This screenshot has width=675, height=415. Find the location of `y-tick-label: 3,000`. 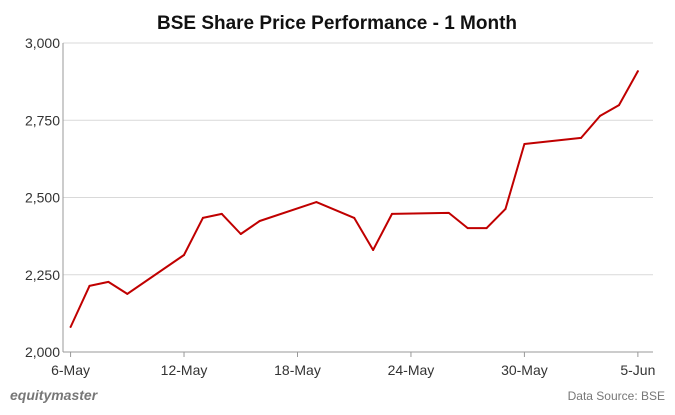

y-tick-label: 3,000 is located at coordinates (42, 43).